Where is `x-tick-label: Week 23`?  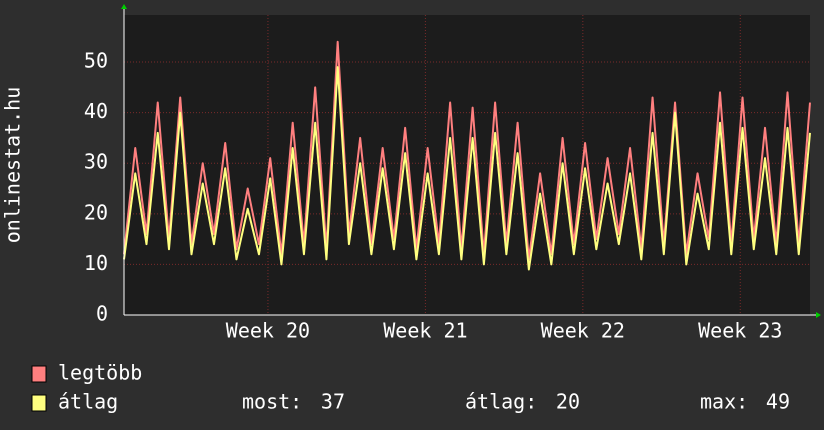
x-tick-label: Week 23 is located at coordinates (740, 331).